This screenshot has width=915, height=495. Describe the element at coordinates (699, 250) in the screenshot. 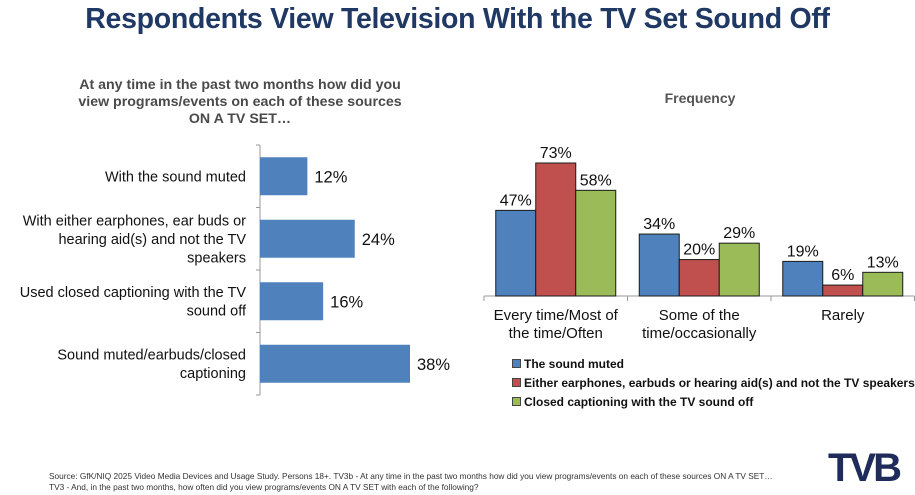

I see `right-chart-data-label: 20%` at that location.